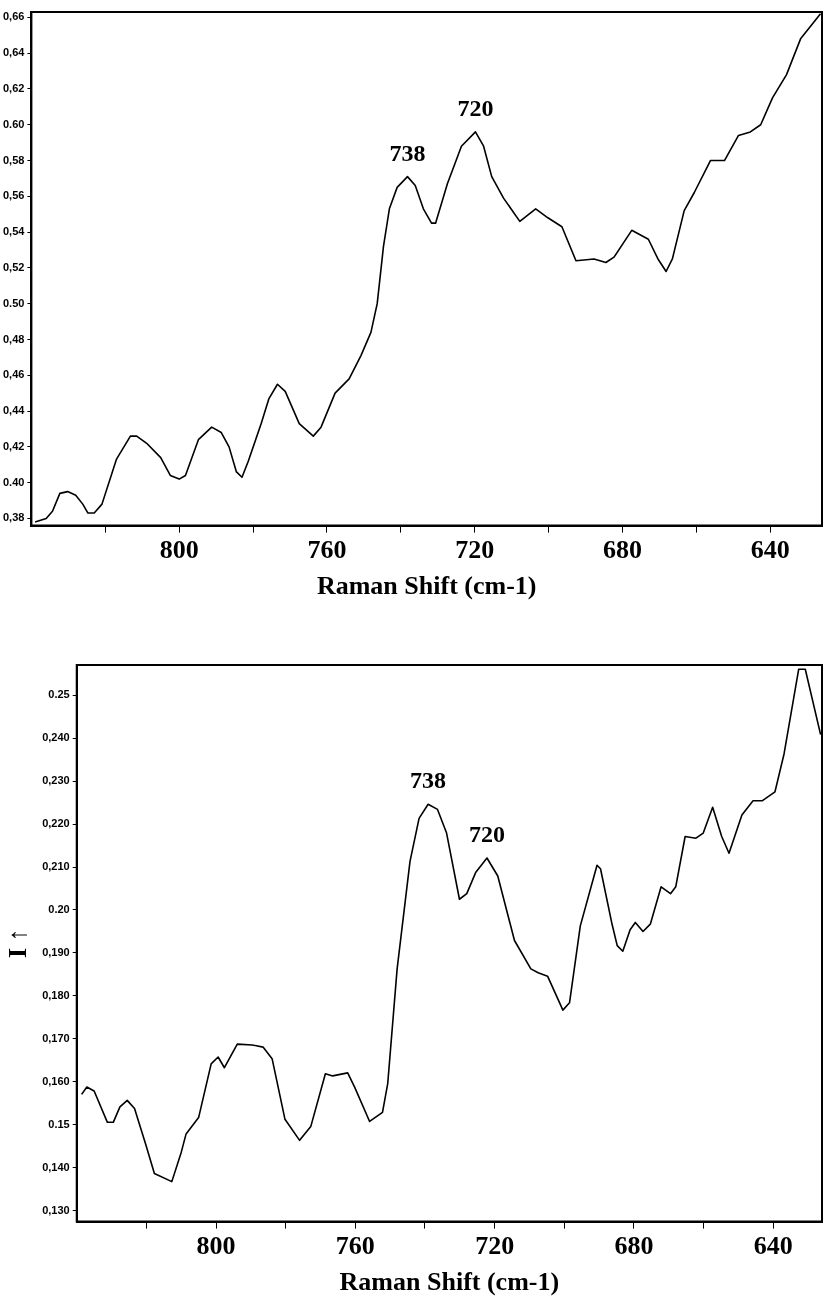 This screenshot has width=830, height=1311. Describe the element at coordinates (56, 1037) in the screenshot. I see `y-tick-label: 0,170` at that location.